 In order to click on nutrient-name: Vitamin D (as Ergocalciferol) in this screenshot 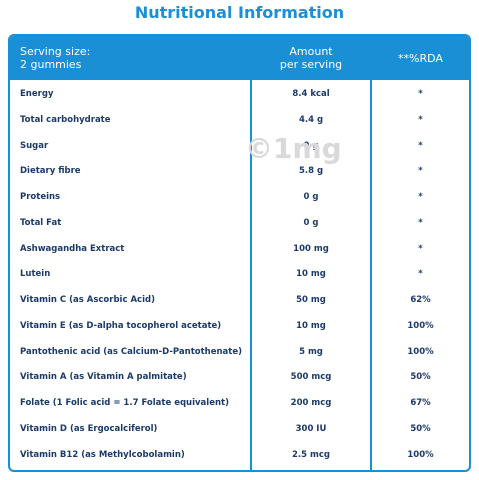, I will do `click(89, 428)`.